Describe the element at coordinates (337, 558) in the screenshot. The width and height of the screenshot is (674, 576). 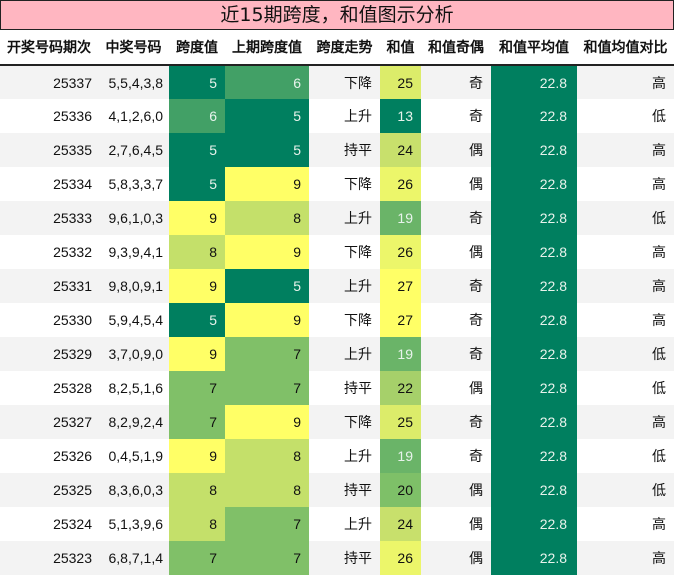
I see `table-row: 25323 6,8,7,1,4 7 7 持平 26 偶 22.8 高` at that location.